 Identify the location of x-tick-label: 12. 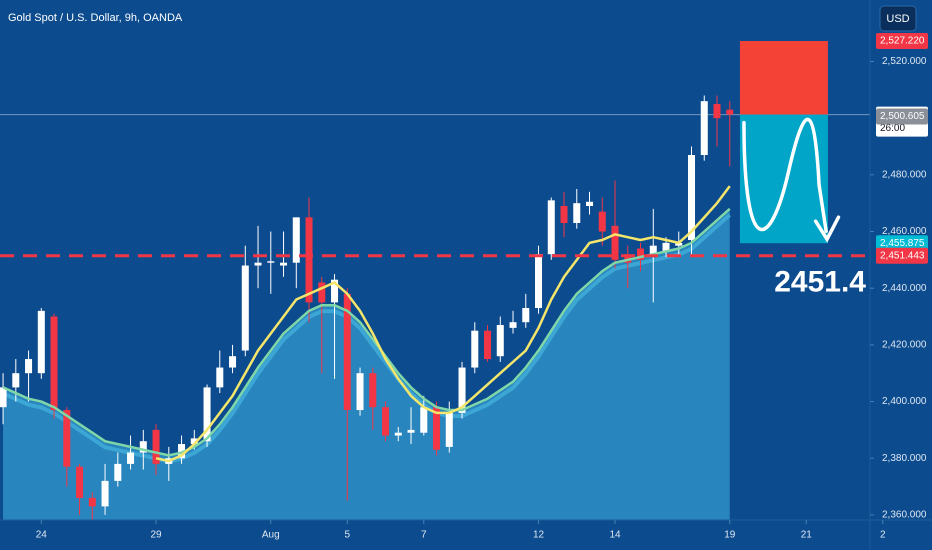
(539, 535).